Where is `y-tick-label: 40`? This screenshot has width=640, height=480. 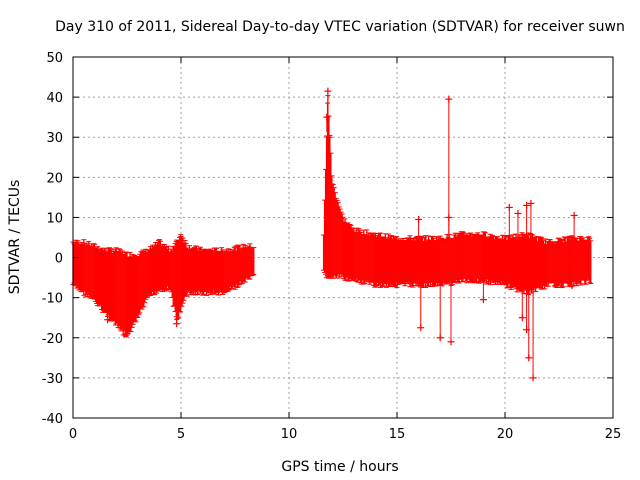 y-tick-label: 40 is located at coordinates (54, 98).